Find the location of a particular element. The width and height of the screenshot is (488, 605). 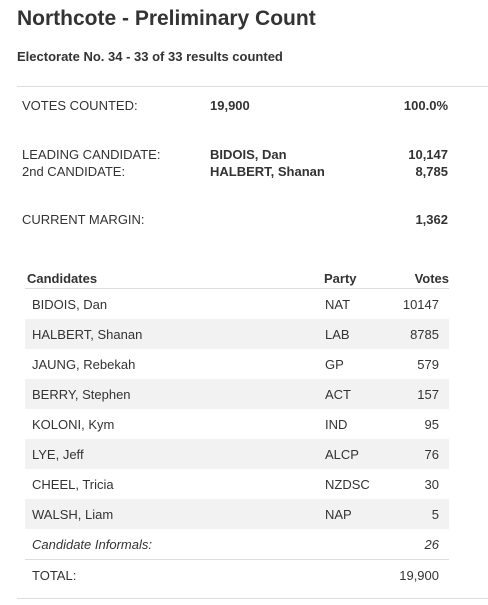

leading-candidate-label: LEADING CANDIDATE: is located at coordinates (91, 154).